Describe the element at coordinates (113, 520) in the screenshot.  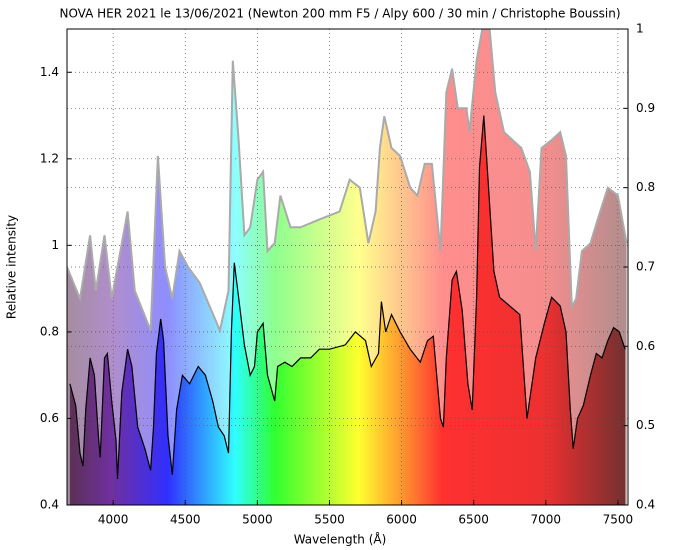
I see `x-tick-label: 4000` at that location.